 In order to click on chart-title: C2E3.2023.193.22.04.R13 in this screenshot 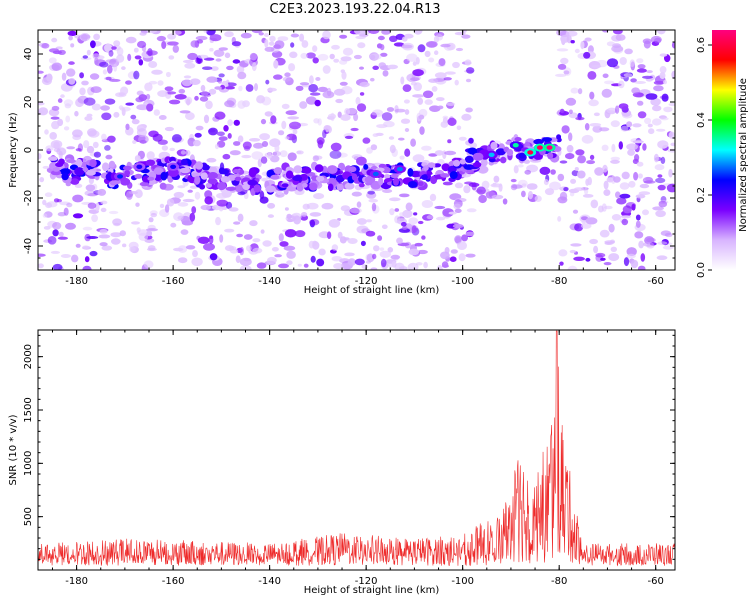, I will do `click(355, 9)`.